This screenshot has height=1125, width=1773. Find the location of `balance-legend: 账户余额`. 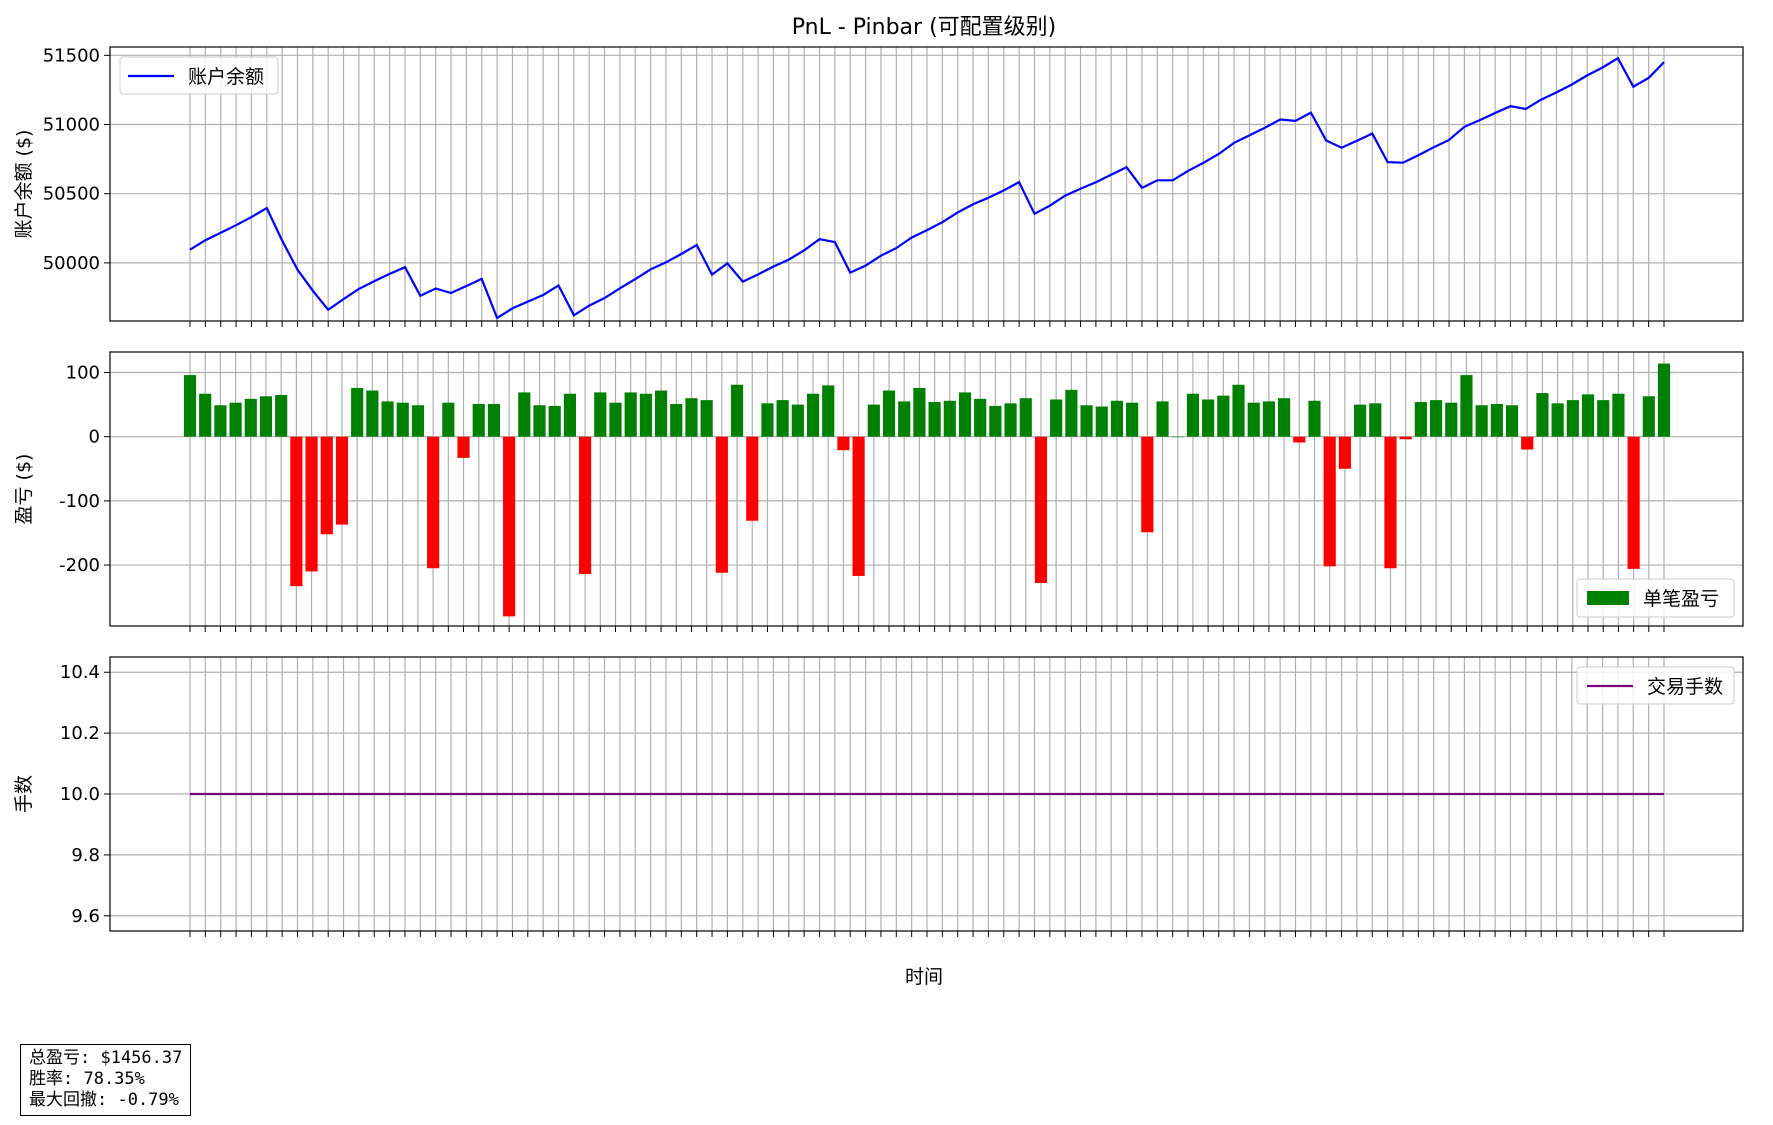

balance-legend: 账户余额 is located at coordinates (199, 75).